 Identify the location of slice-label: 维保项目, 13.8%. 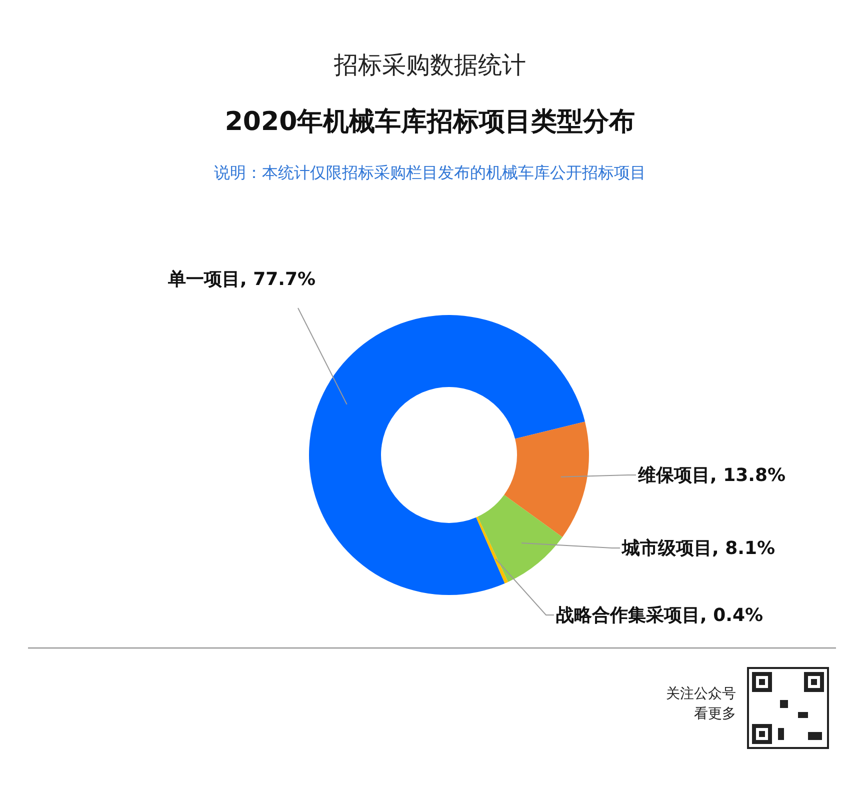
(711, 475).